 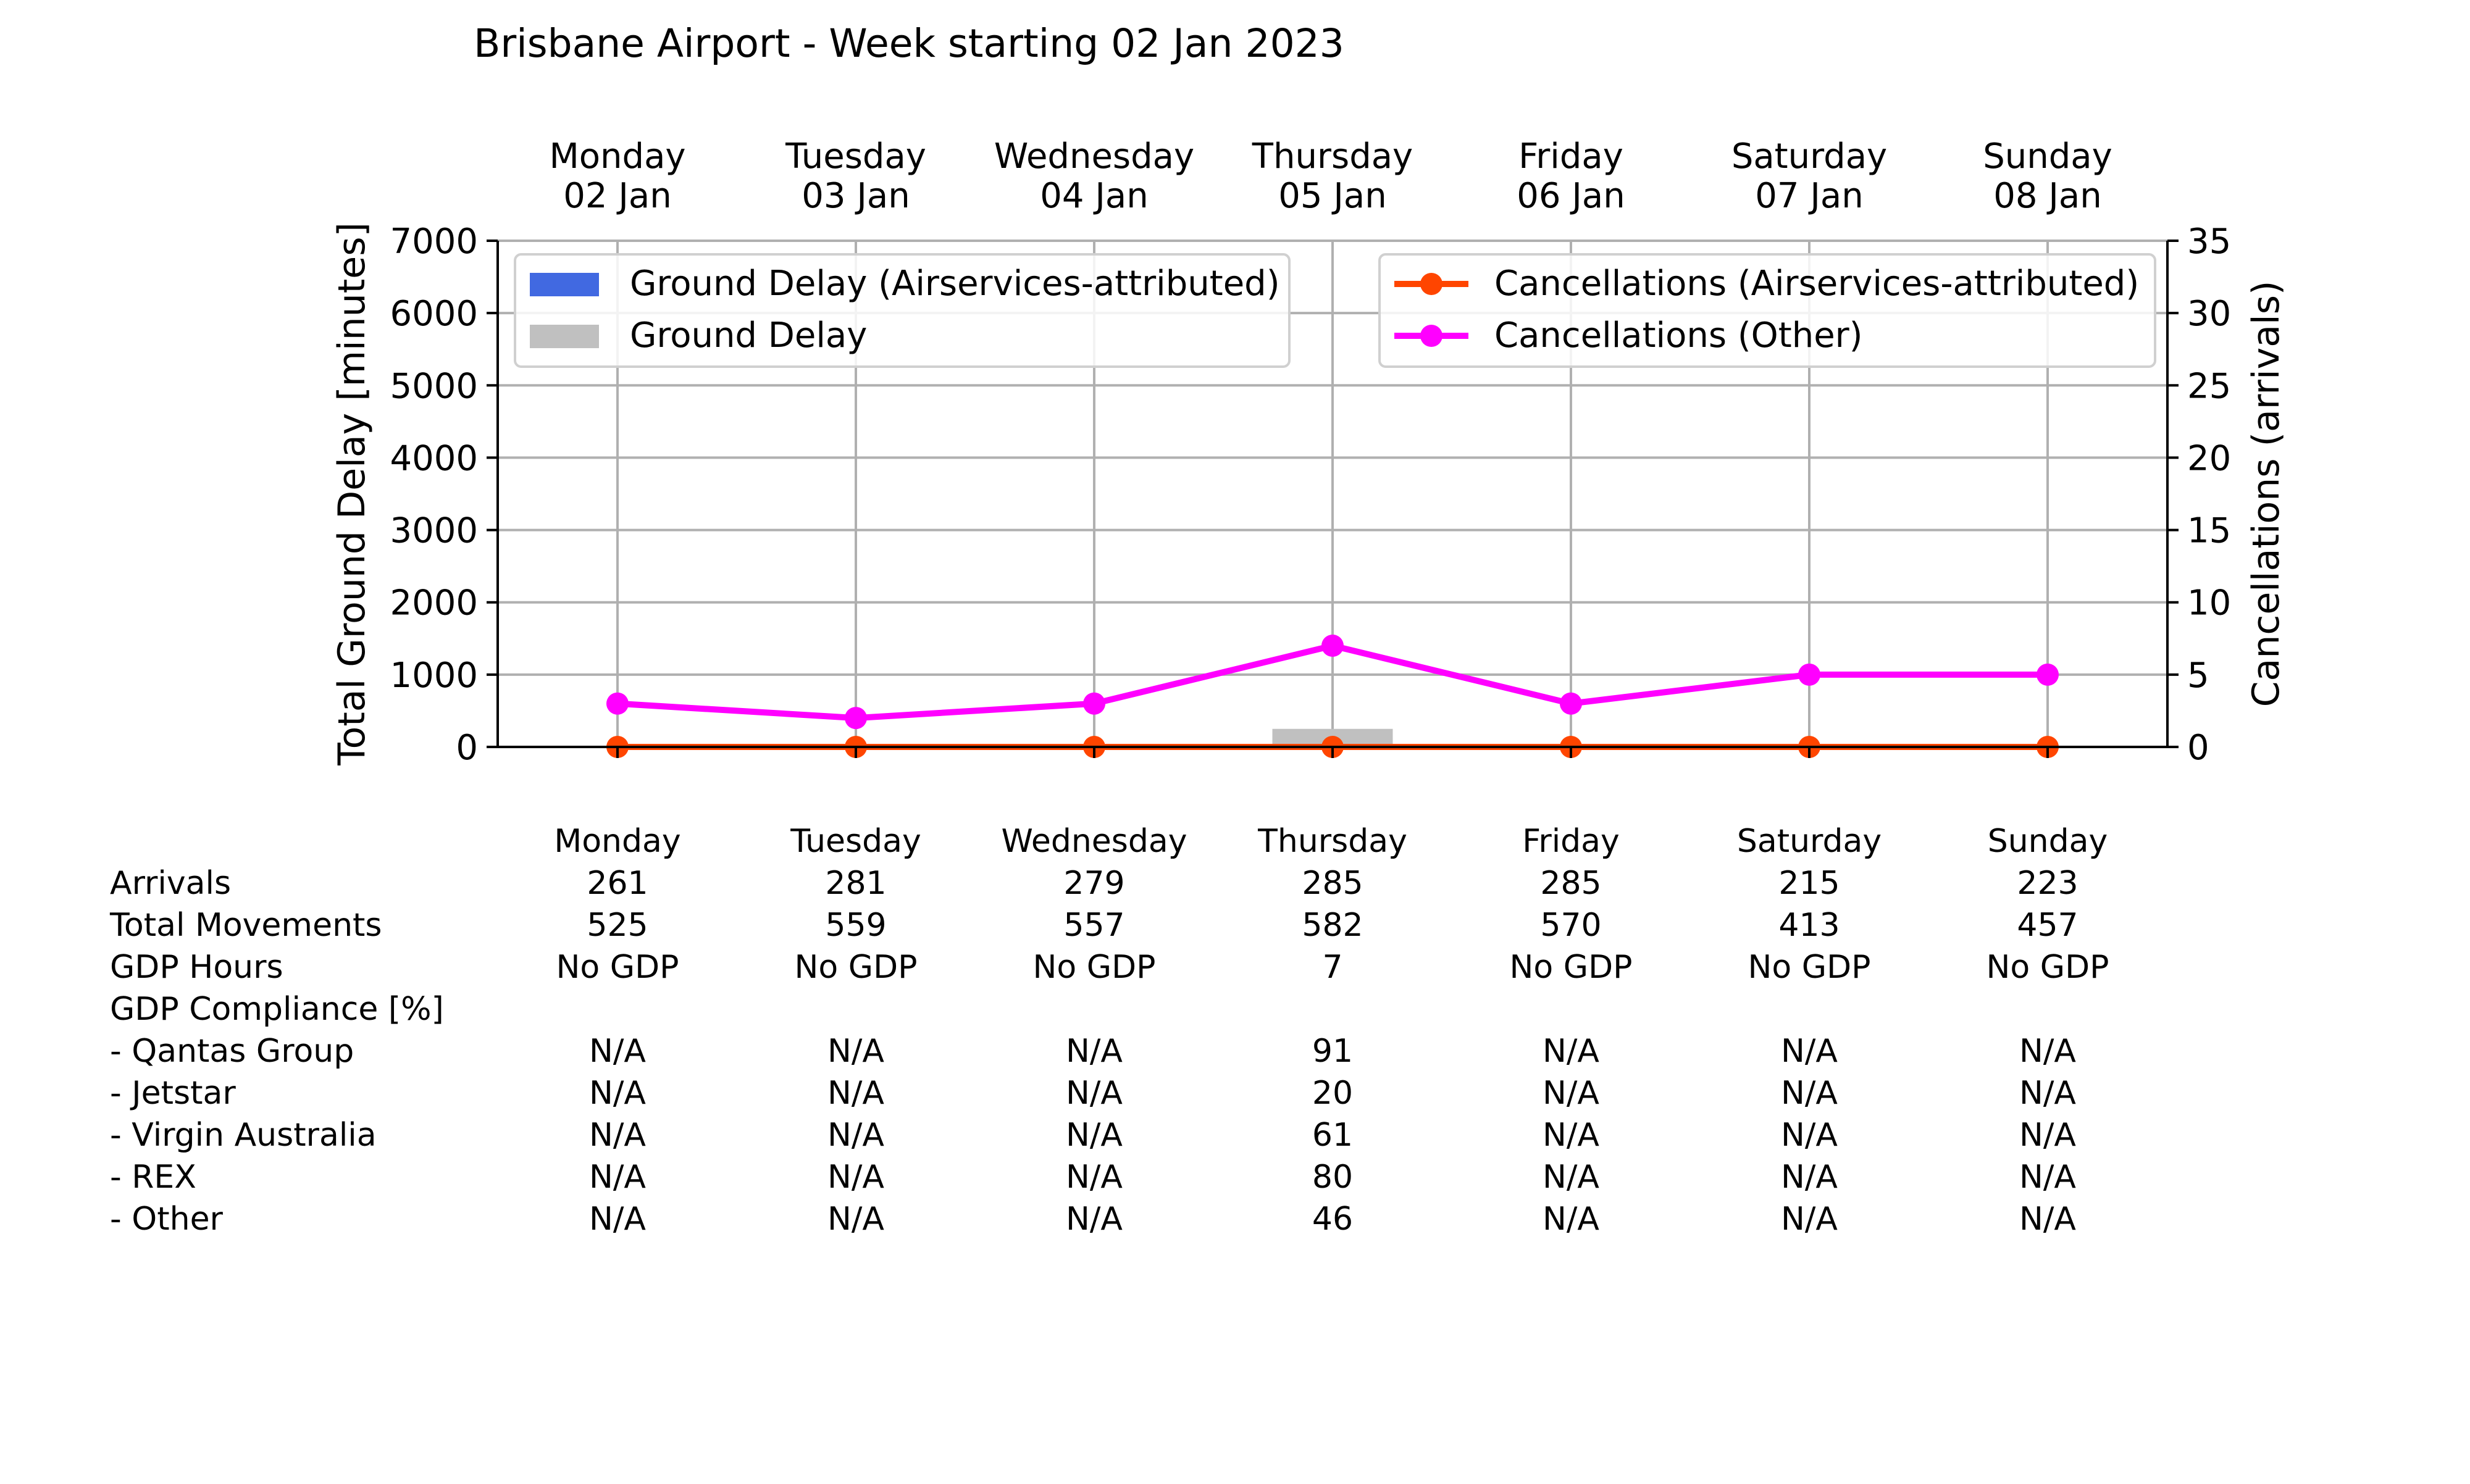 What do you see at coordinates (352, 494) in the screenshot?
I see `y-left-axis-label: Total Ground Delay [minutes]` at bounding box center [352, 494].